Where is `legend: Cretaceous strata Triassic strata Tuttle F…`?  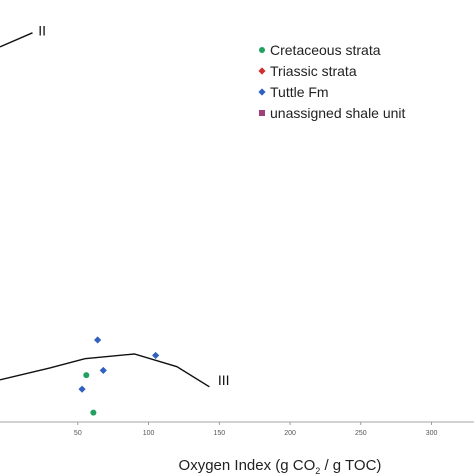 legend: Cretaceous strata Triassic strata Tuttle F… is located at coordinates (332, 81).